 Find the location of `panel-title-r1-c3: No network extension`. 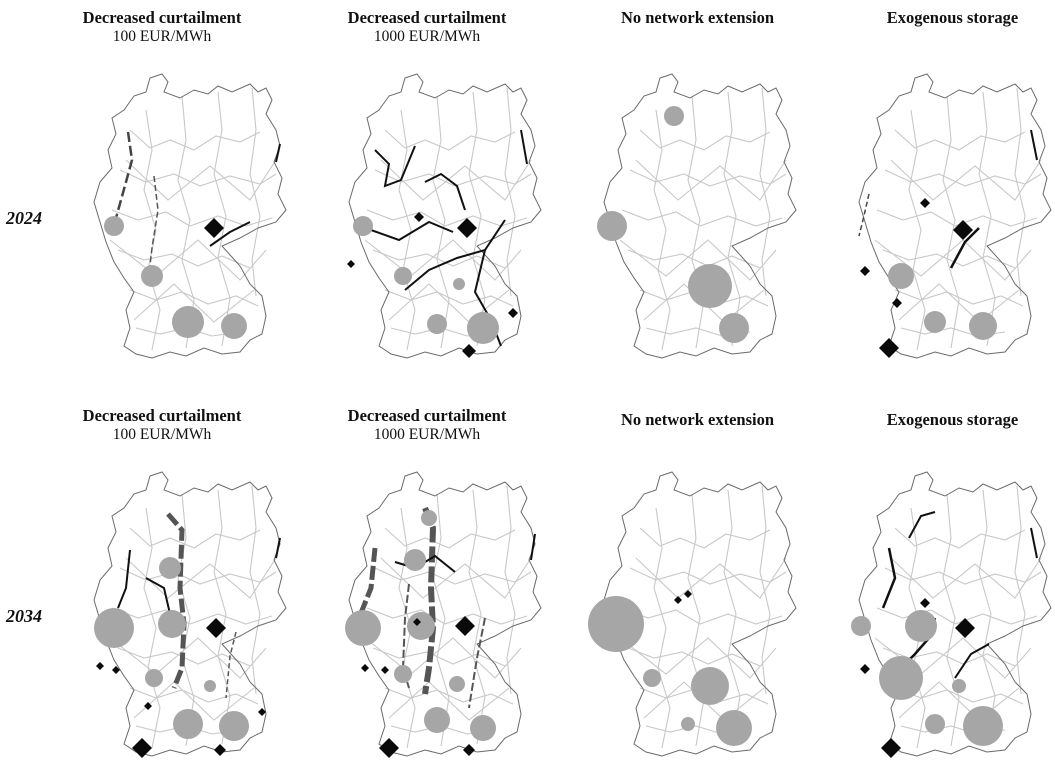

panel-title-r1-c3: No network extension is located at coordinates (697, 17).